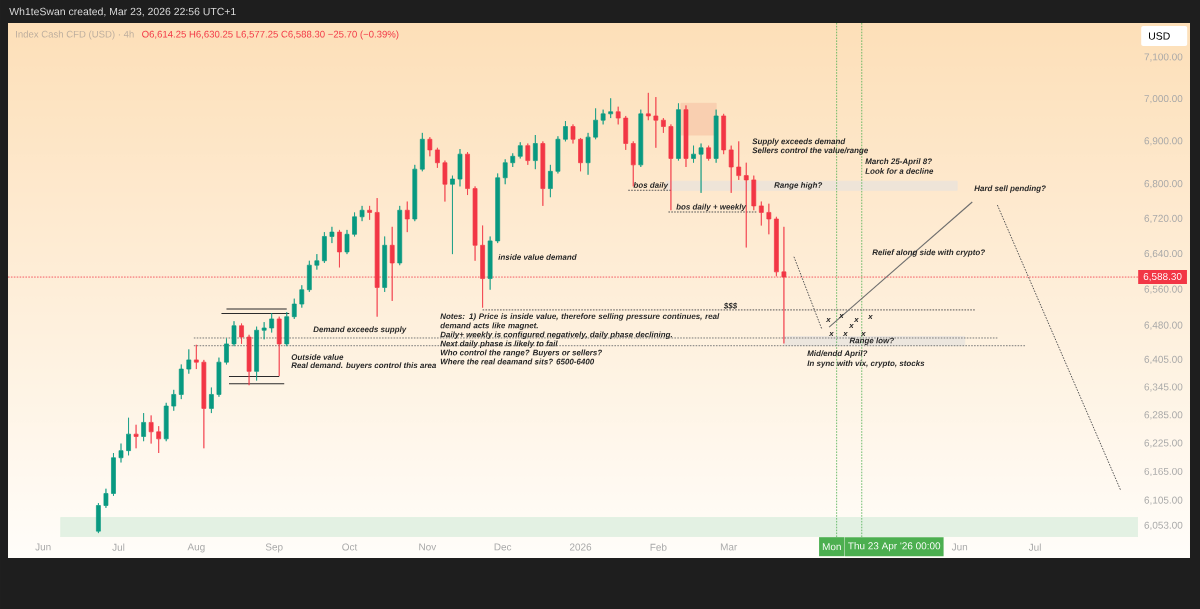  Describe the element at coordinates (1163, 325) in the screenshot. I see `y-tick-label: 6,480.00` at that location.